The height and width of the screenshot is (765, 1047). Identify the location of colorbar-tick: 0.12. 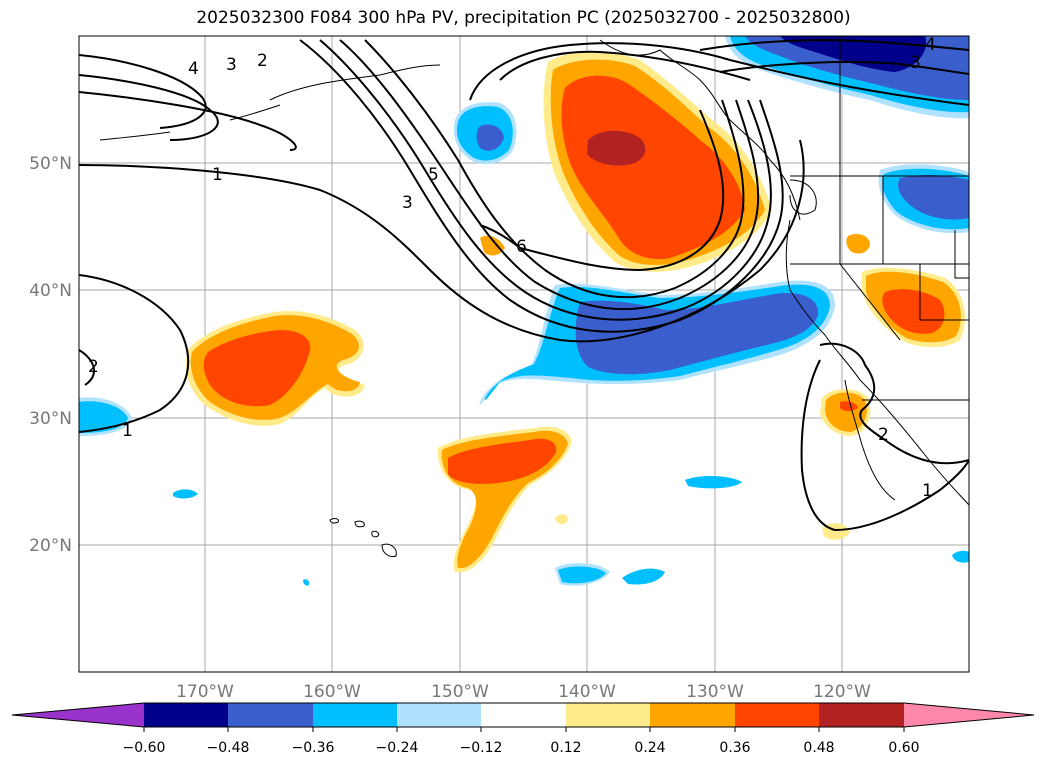
(565, 748).